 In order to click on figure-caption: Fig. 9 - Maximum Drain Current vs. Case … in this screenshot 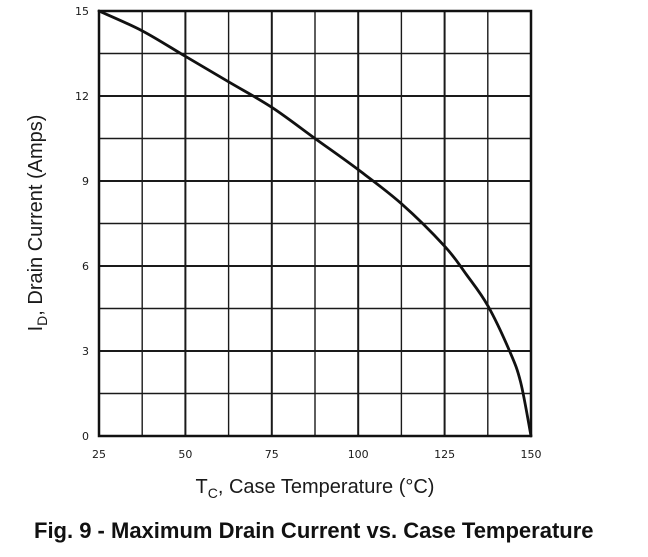, I will do `click(314, 530)`.